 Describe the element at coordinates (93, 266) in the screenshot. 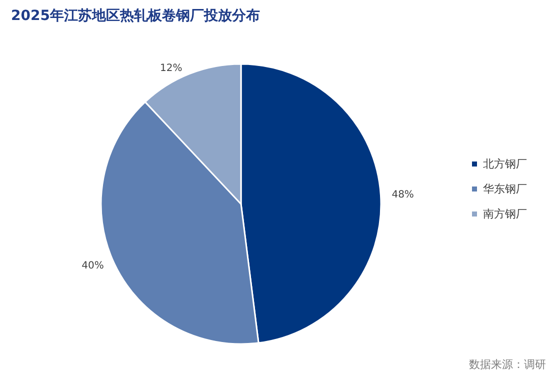

I see `data-label: 40%` at that location.